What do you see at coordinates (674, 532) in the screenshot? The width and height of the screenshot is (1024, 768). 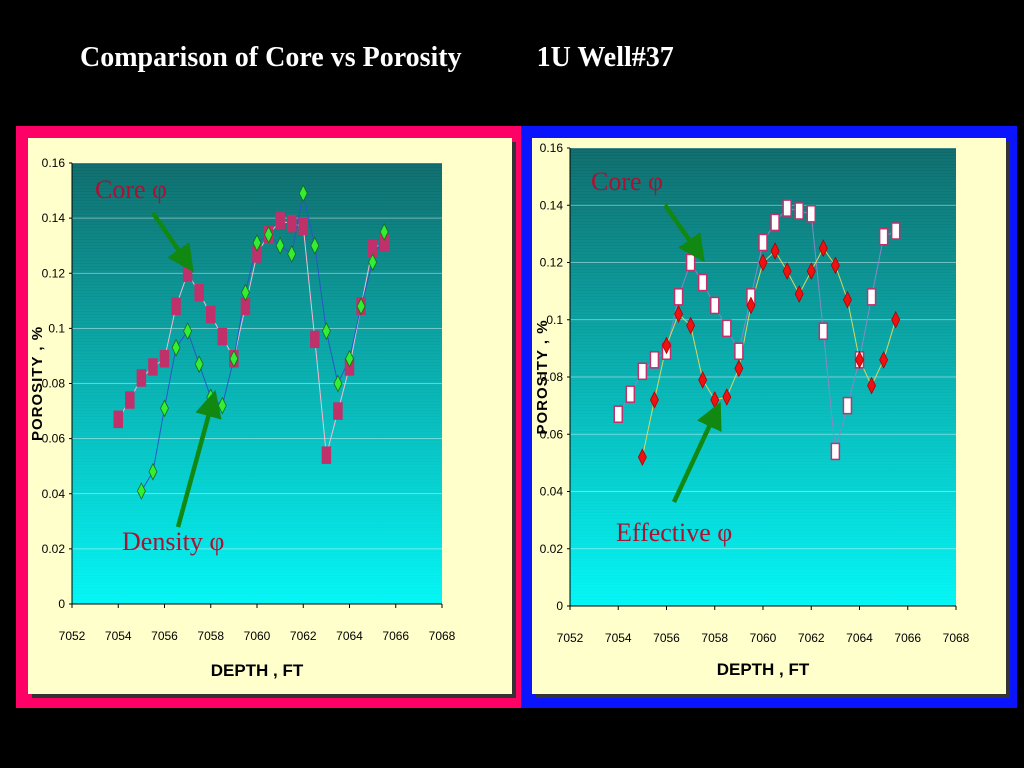 I see `annotation-label: Effective φ` at bounding box center [674, 532].